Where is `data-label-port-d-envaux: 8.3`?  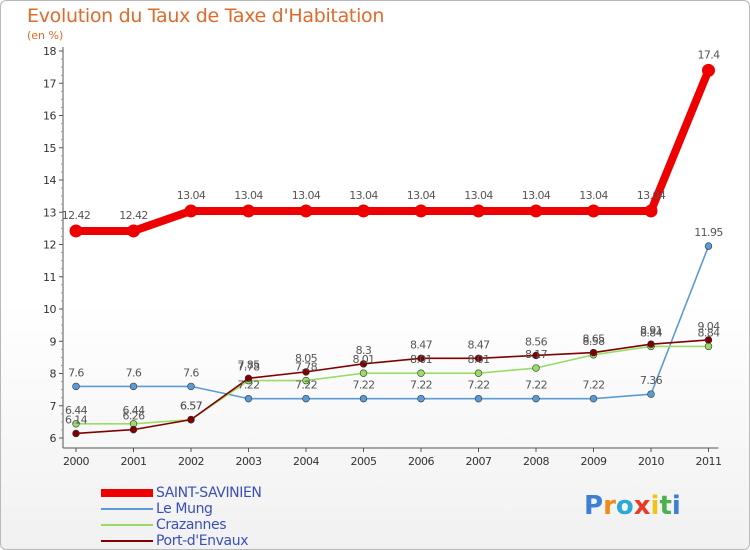 data-label-port-d-envaux: 8.3 is located at coordinates (364, 350).